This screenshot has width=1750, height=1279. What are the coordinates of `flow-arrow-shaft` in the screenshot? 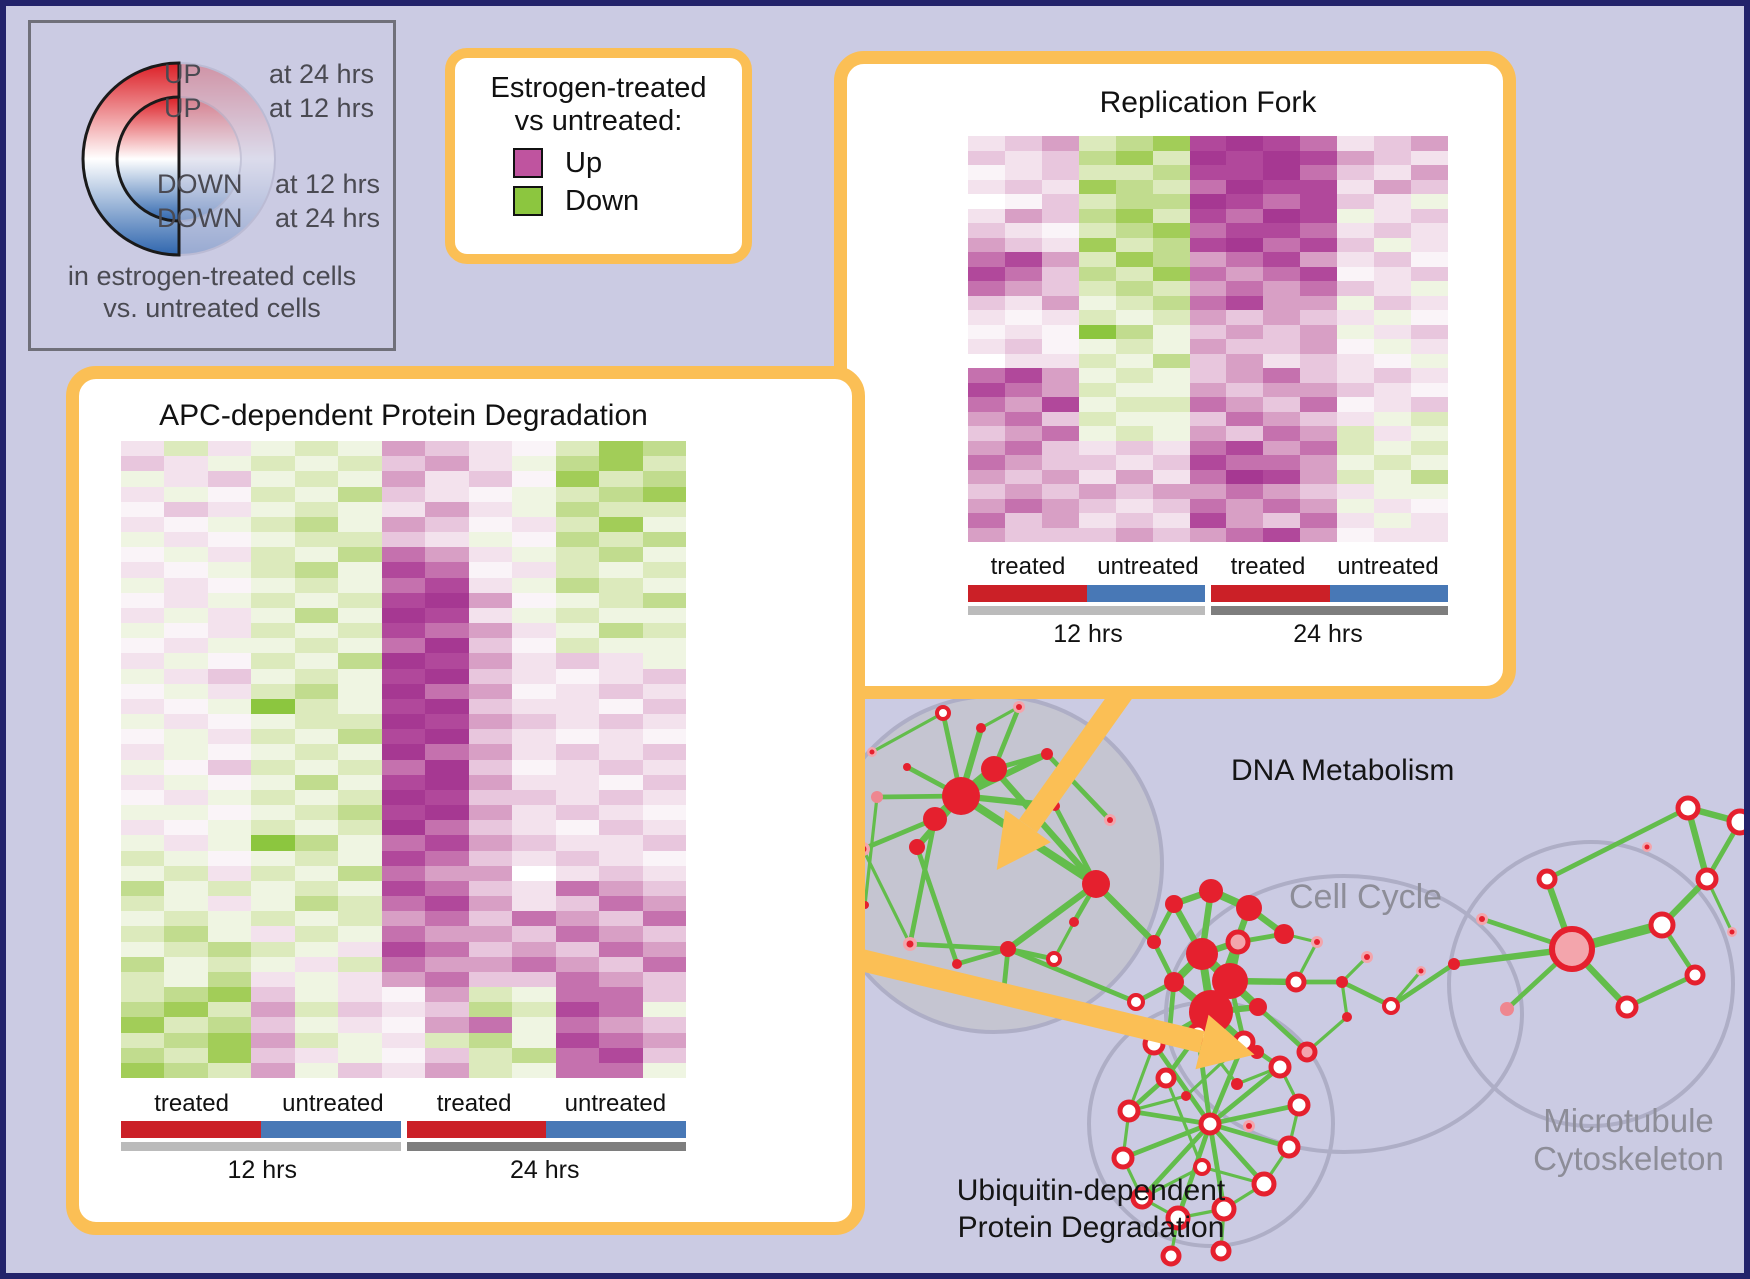 It's located at (1013, 996).